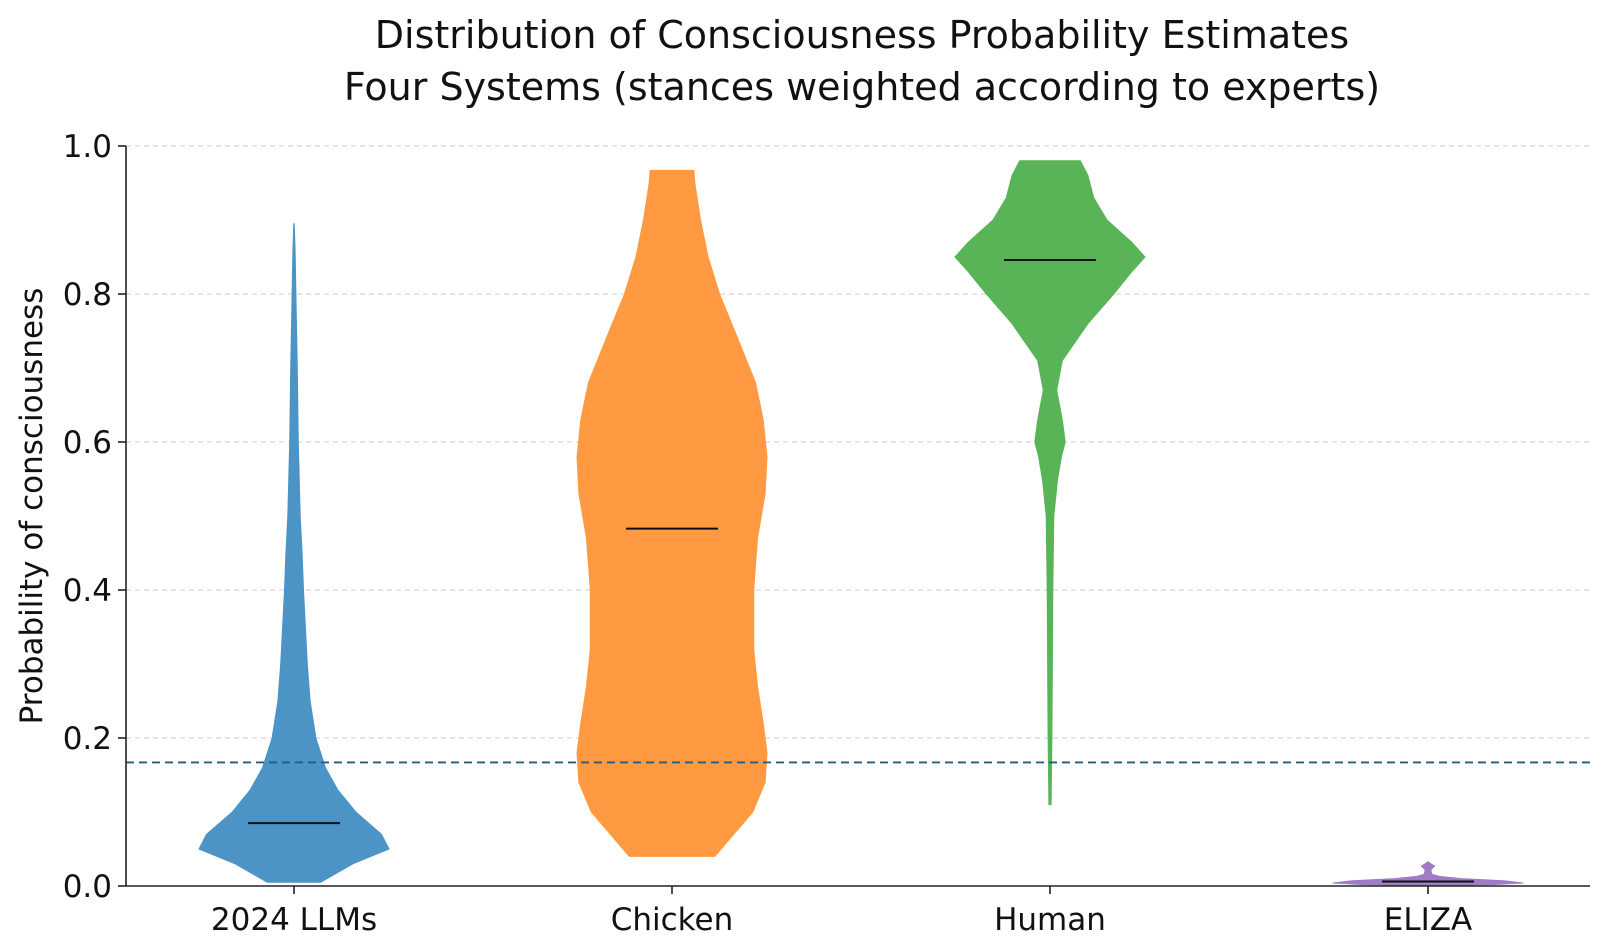 The width and height of the screenshot is (1600, 952). I want to click on violin-2024-llms, so click(294, 553).